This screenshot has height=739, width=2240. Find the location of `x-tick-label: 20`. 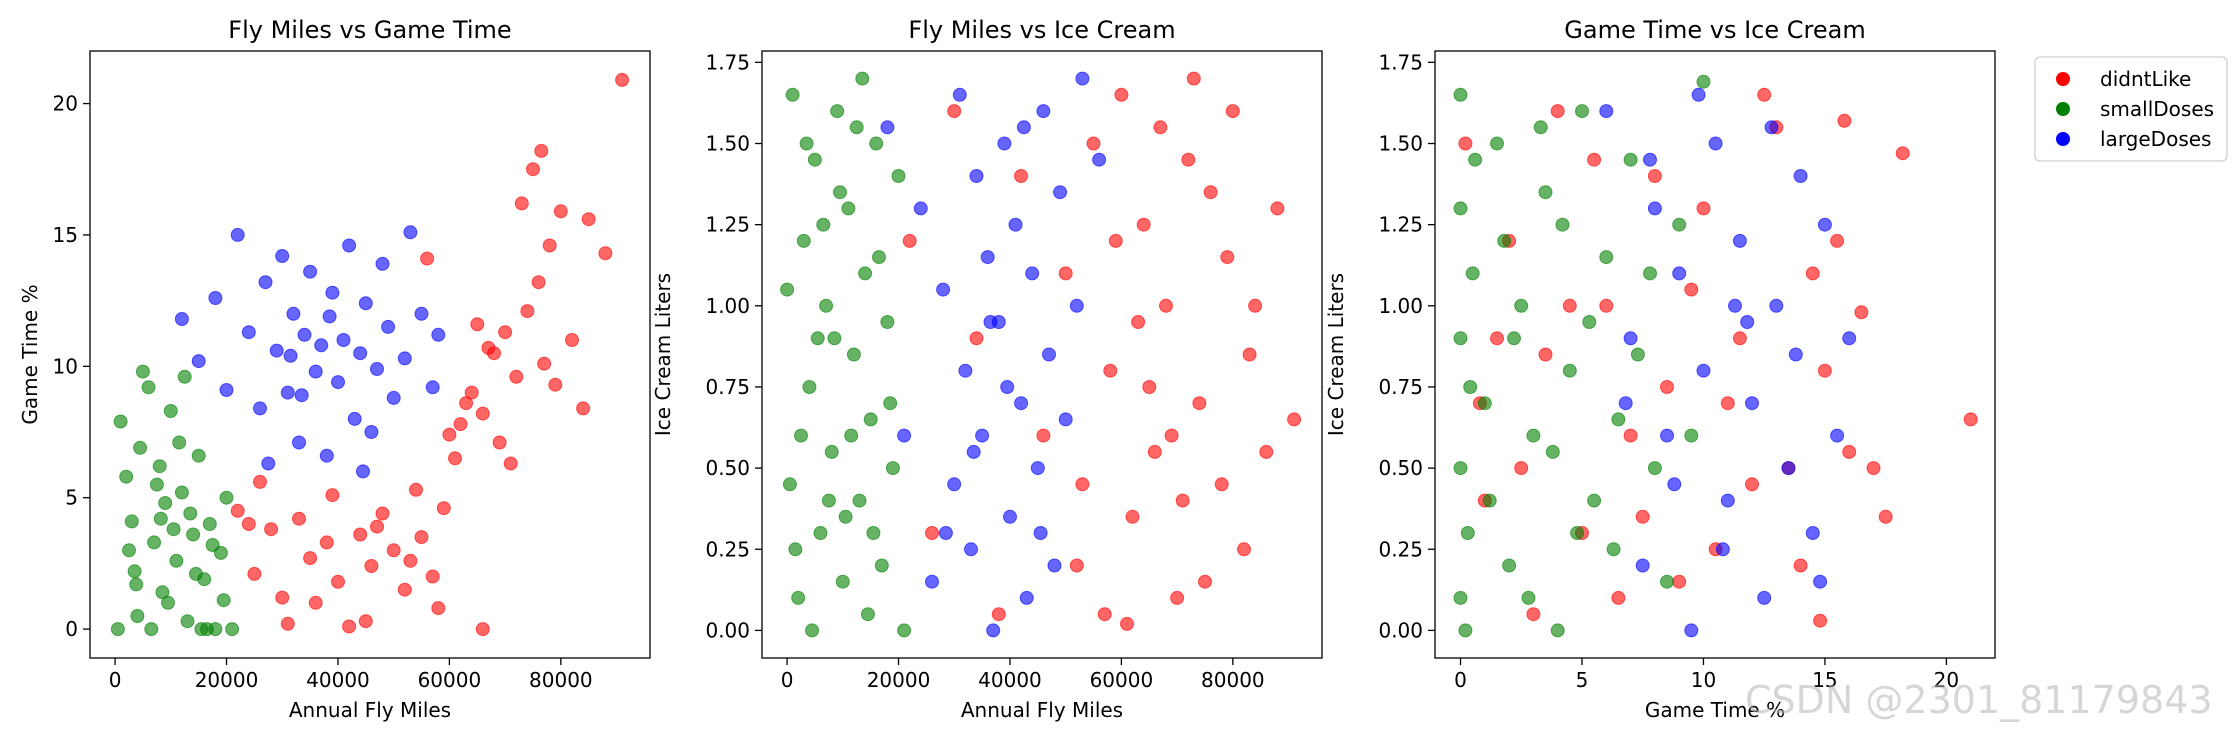

x-tick-label: 20 is located at coordinates (1946, 680).